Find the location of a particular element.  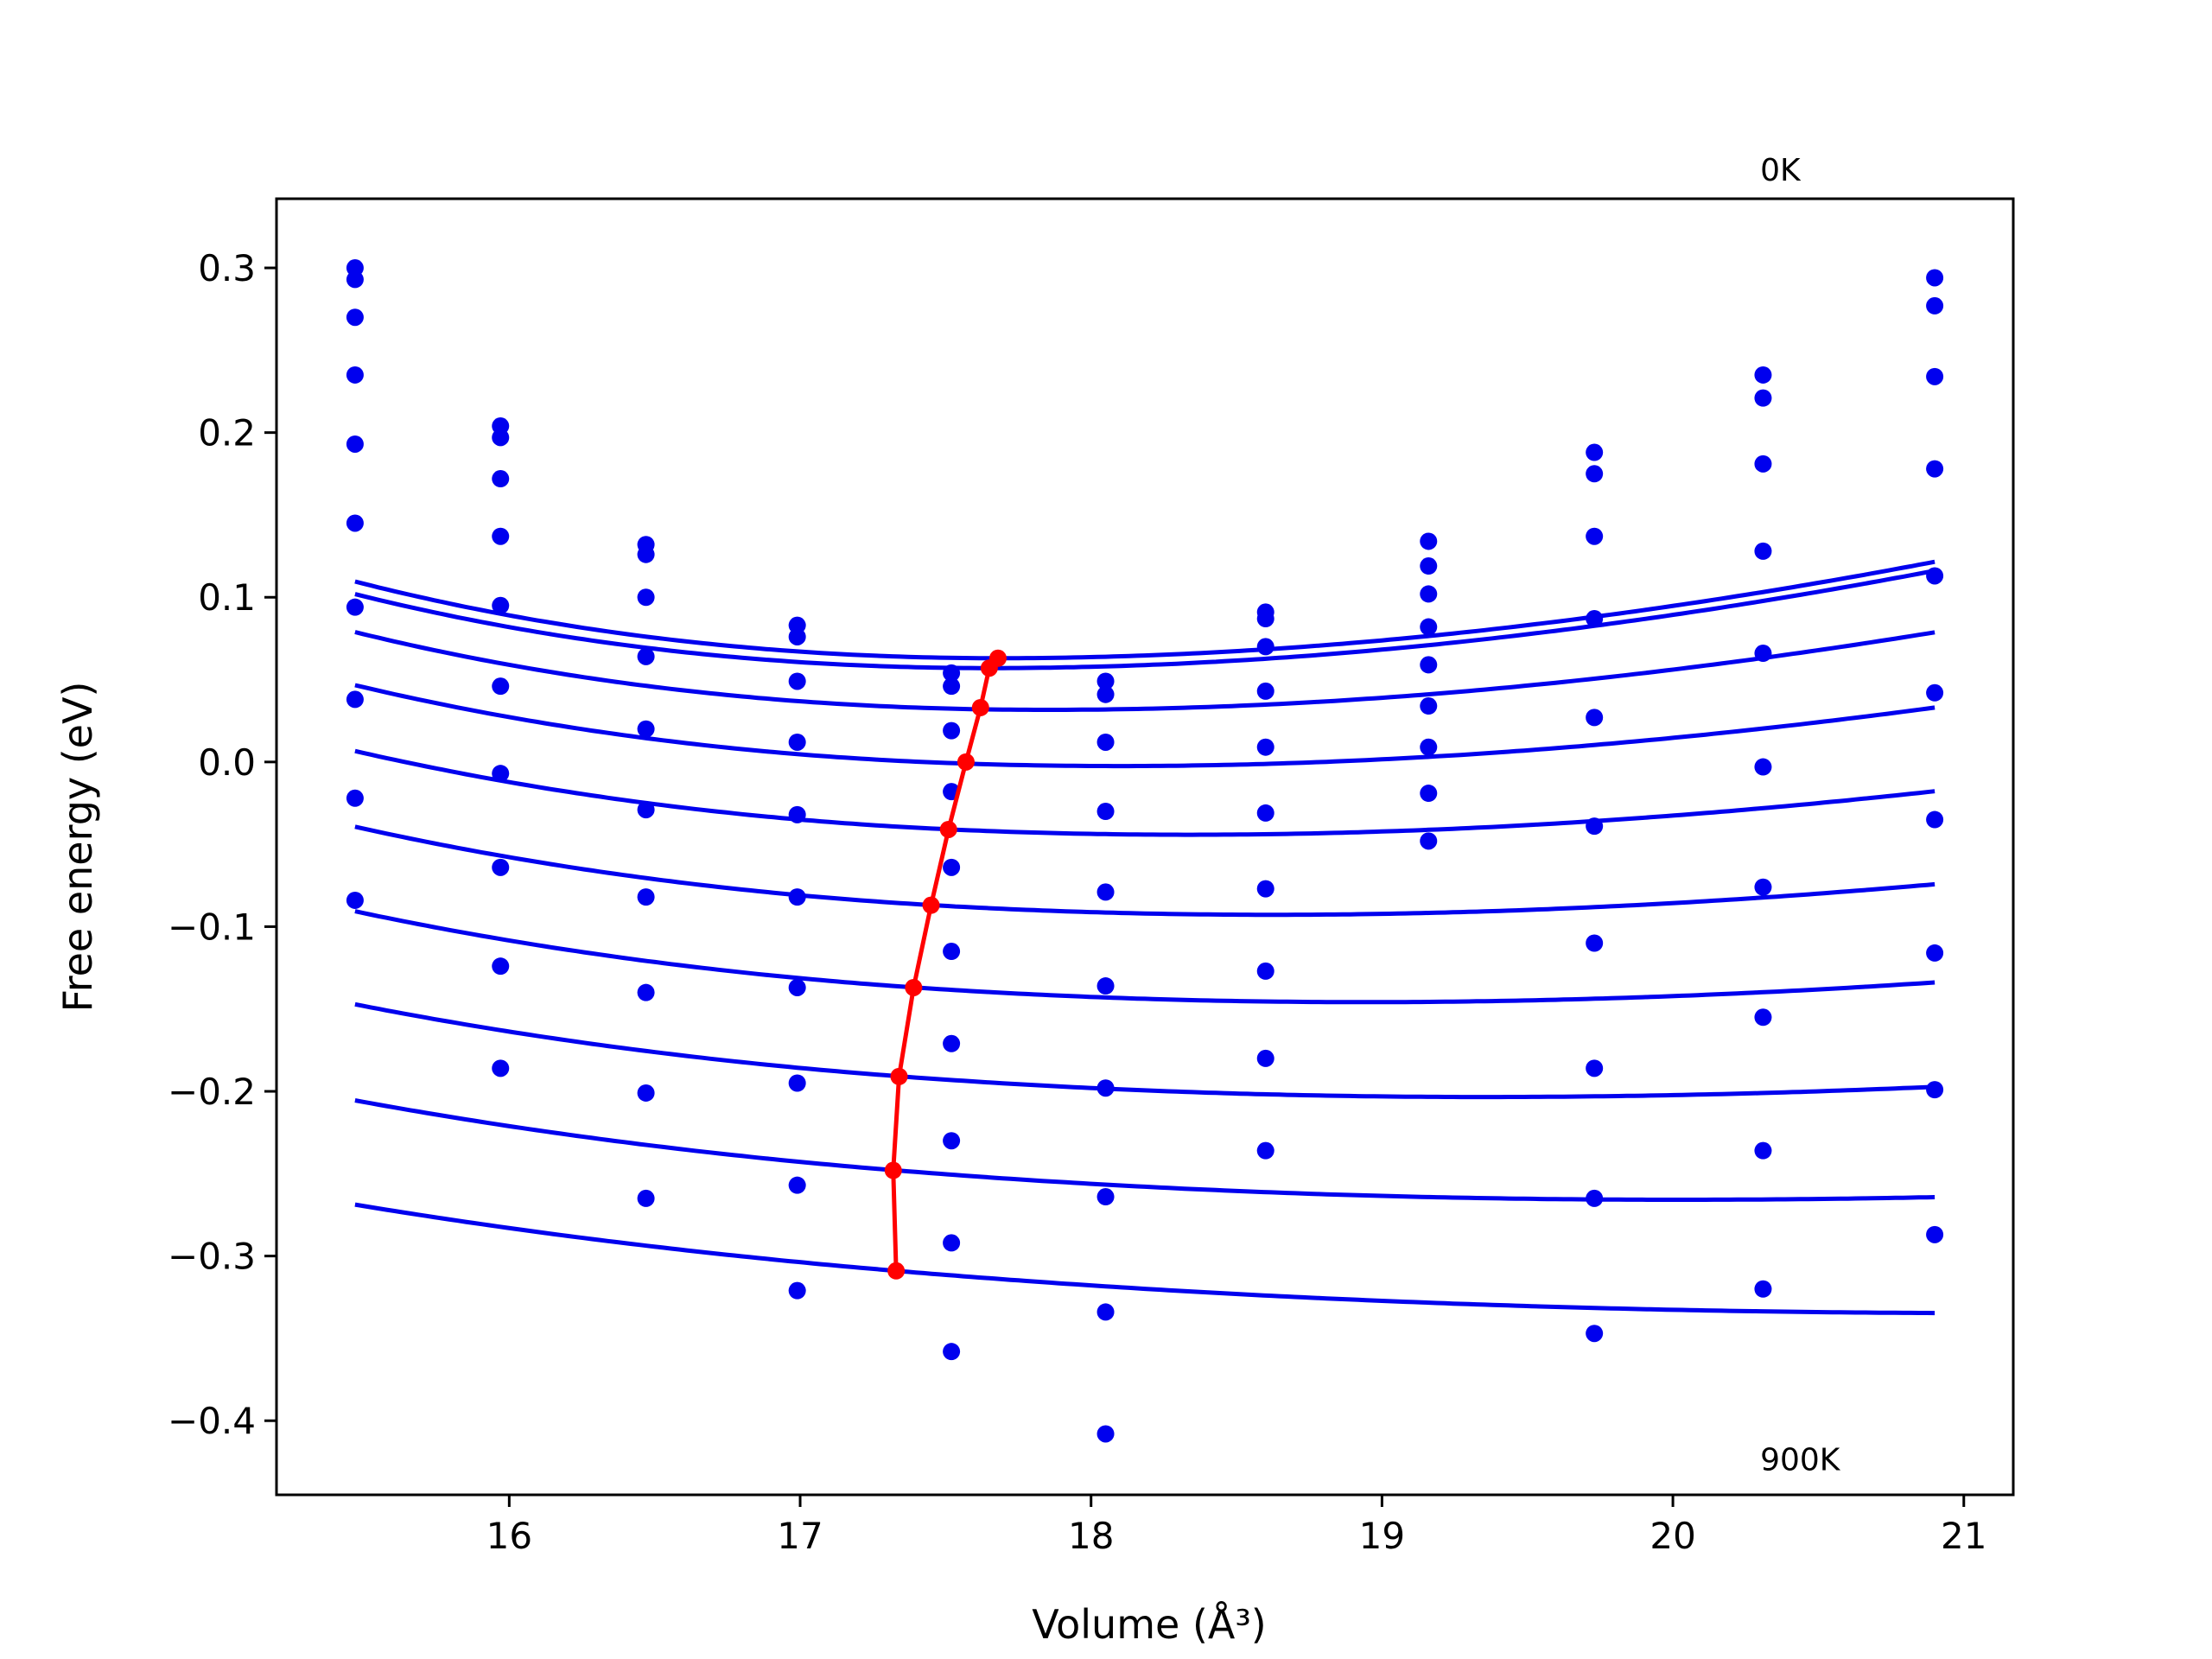

y-tick-label: −0.4 is located at coordinates (212, 1421).